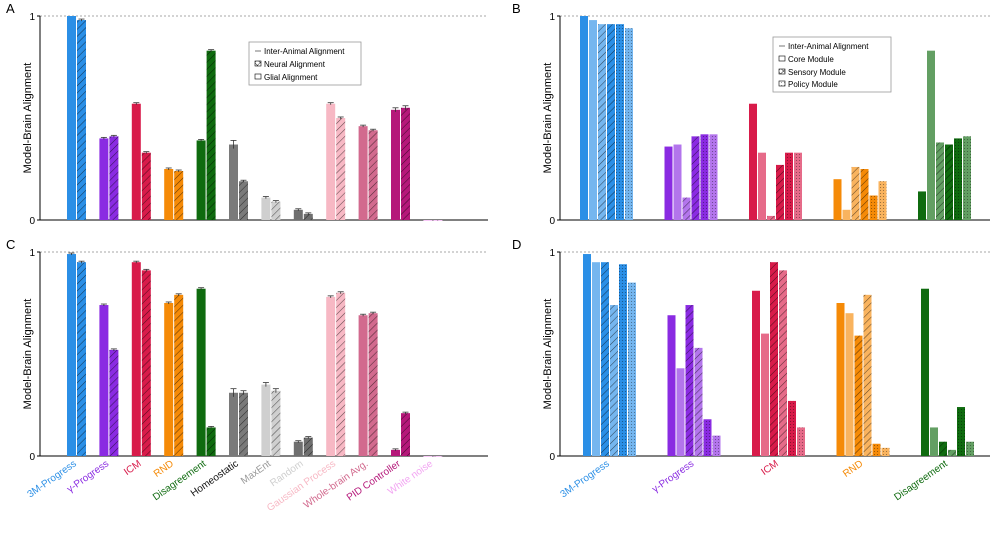 This screenshot has height=533, width=996. What do you see at coordinates (920, 480) in the screenshot?
I see `category-label: Disagreement` at bounding box center [920, 480].